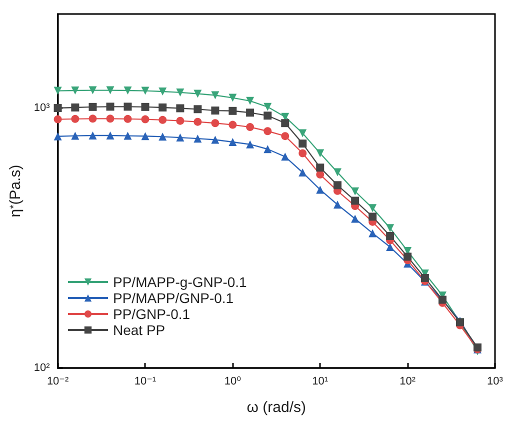  I want to click on x-tick-label: 10³, so click(495, 382).